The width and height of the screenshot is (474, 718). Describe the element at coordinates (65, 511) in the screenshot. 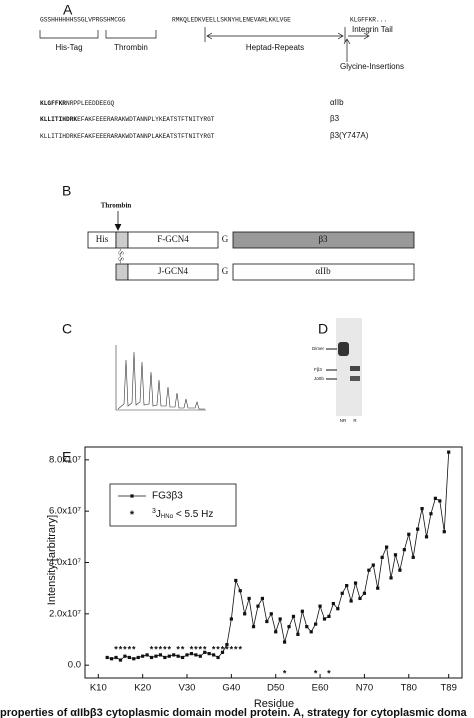

I see `y-tick-label: 6.0x10⁷` at that location.